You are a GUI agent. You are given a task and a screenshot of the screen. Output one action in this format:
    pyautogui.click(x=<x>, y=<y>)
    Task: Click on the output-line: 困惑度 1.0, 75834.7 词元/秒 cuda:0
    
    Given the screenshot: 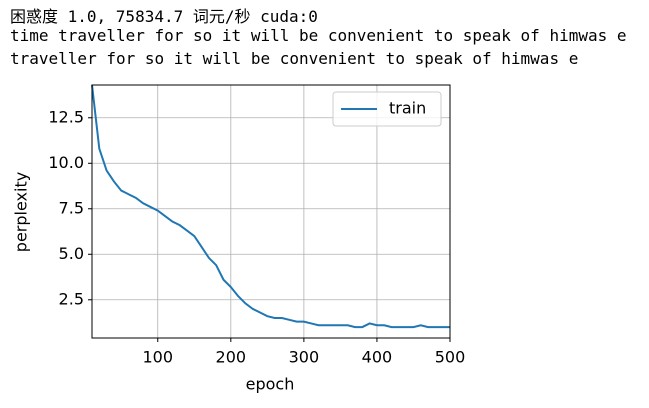 What is the action you would take?
    pyautogui.click(x=164, y=16)
    